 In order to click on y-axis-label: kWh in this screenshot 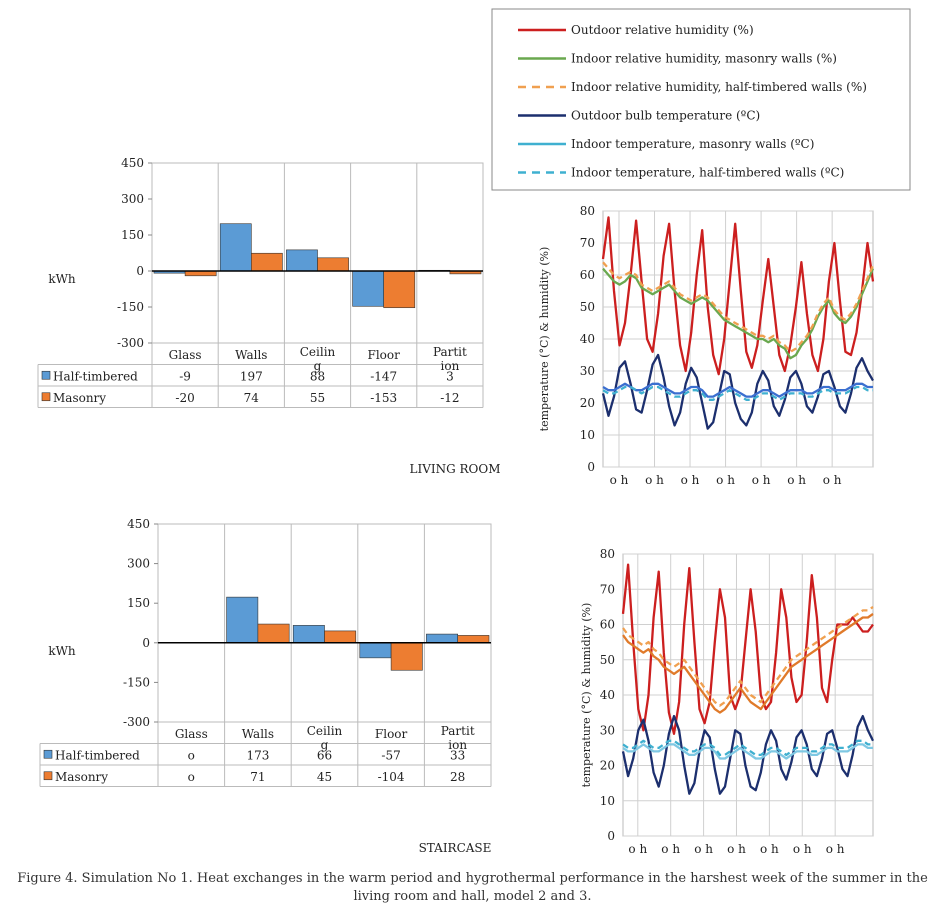, I will do `click(62, 651)`.